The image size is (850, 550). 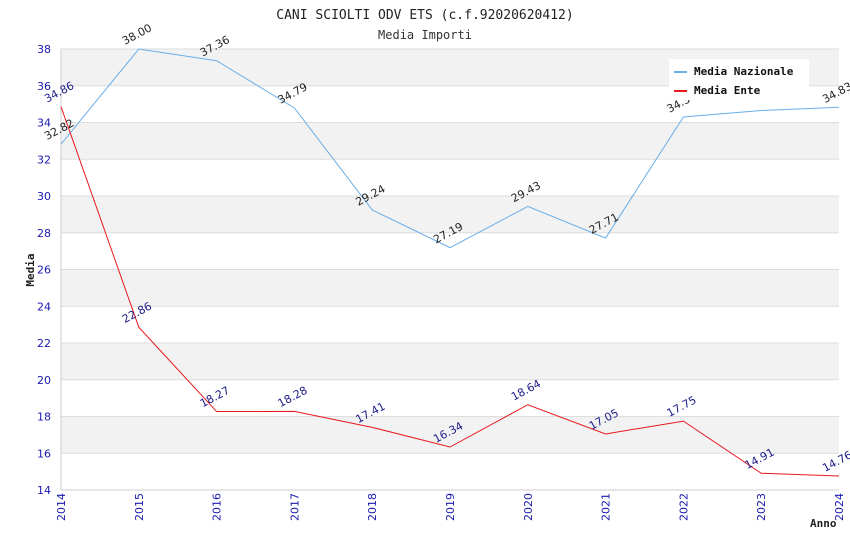 What do you see at coordinates (44, 343) in the screenshot?
I see `y-tick-label: 22` at bounding box center [44, 343].